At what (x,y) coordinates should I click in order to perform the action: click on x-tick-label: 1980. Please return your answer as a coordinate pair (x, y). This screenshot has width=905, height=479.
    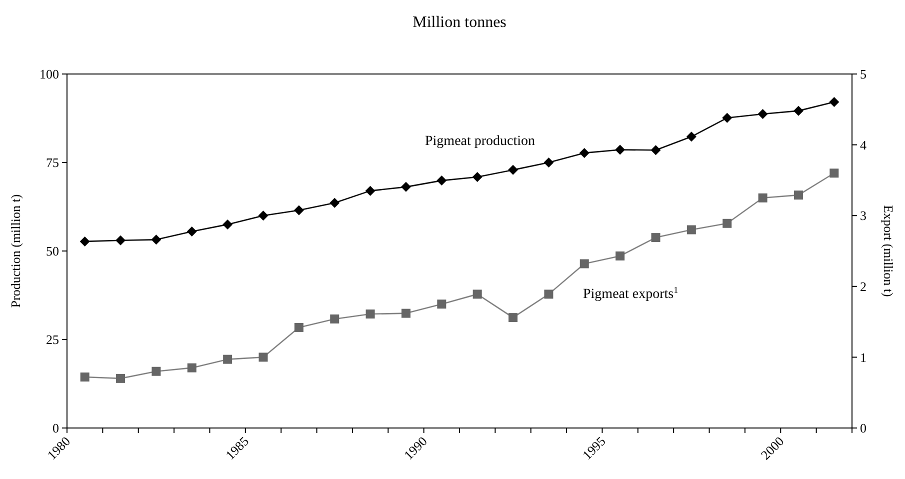
    Looking at the image, I should click on (59, 448).